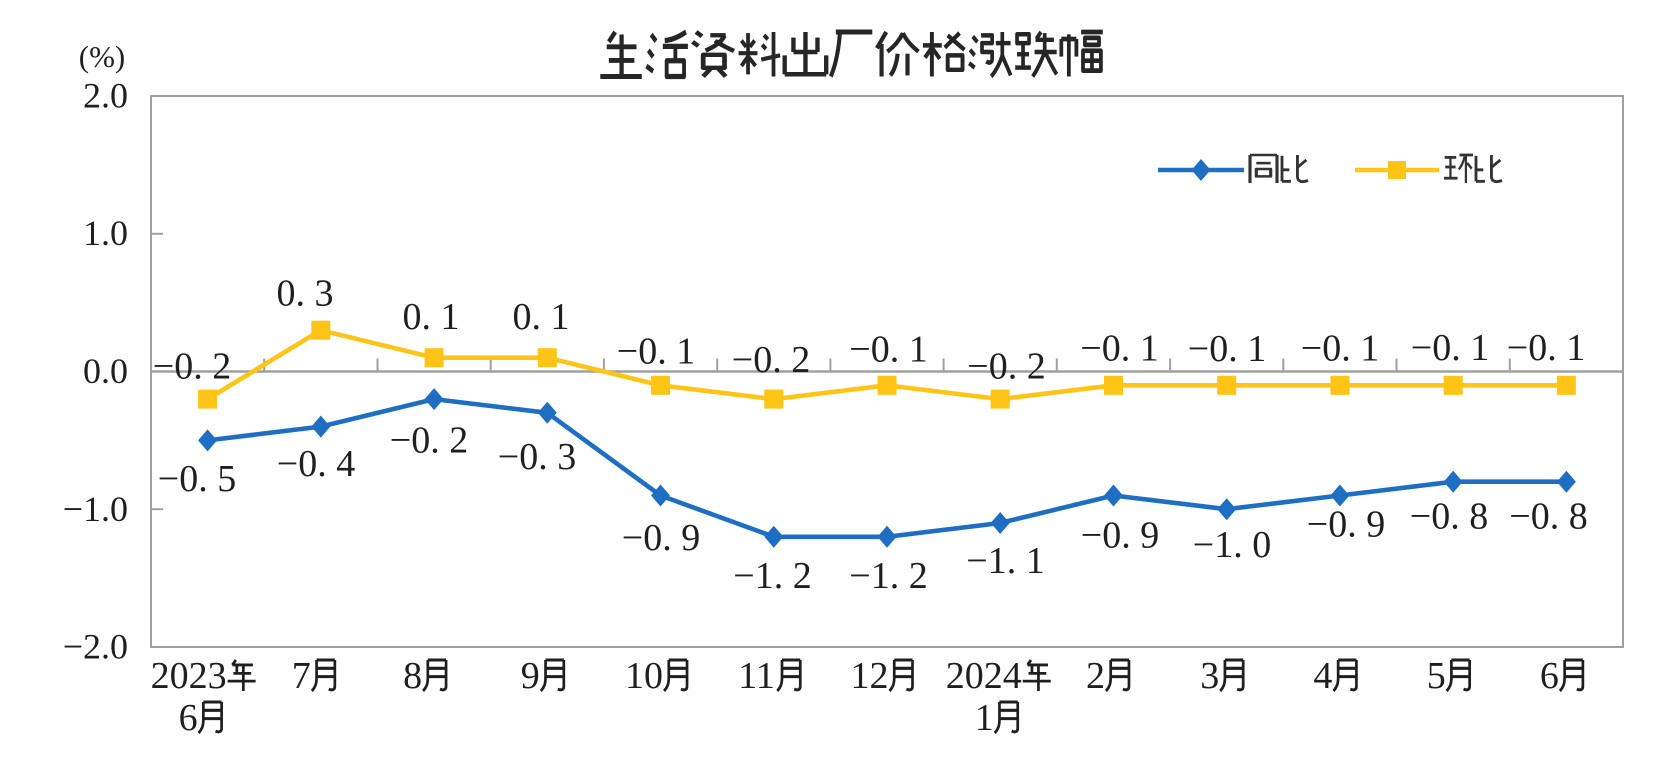  Describe the element at coordinates (537, 457) in the screenshot. I see `svg-text: −0. 3` at that location.